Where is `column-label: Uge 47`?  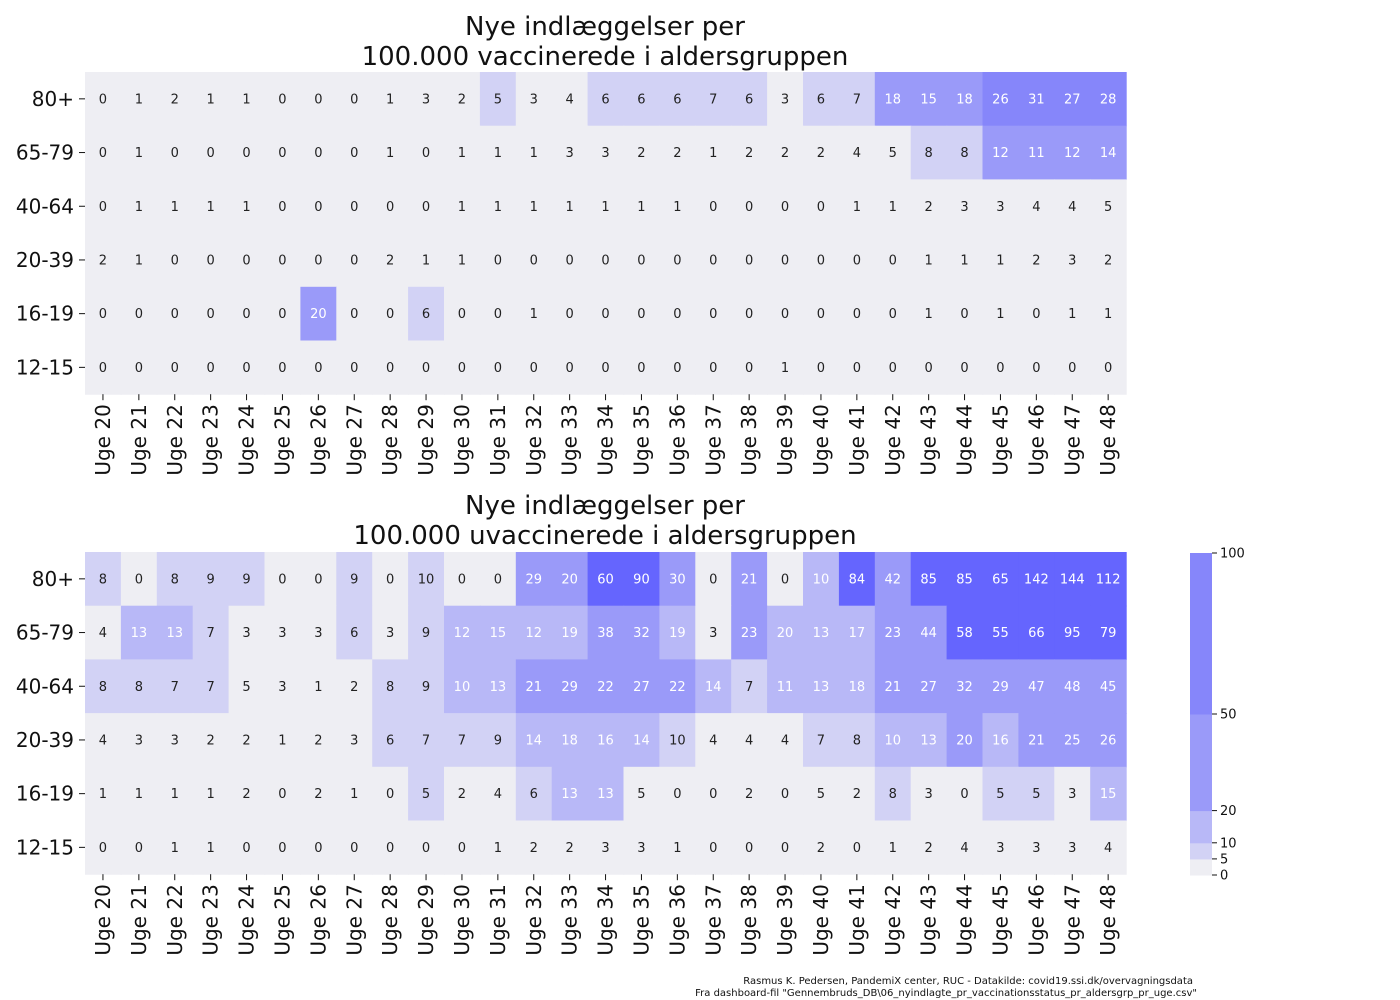 column-label: Uge 47 is located at coordinates (1072, 439).